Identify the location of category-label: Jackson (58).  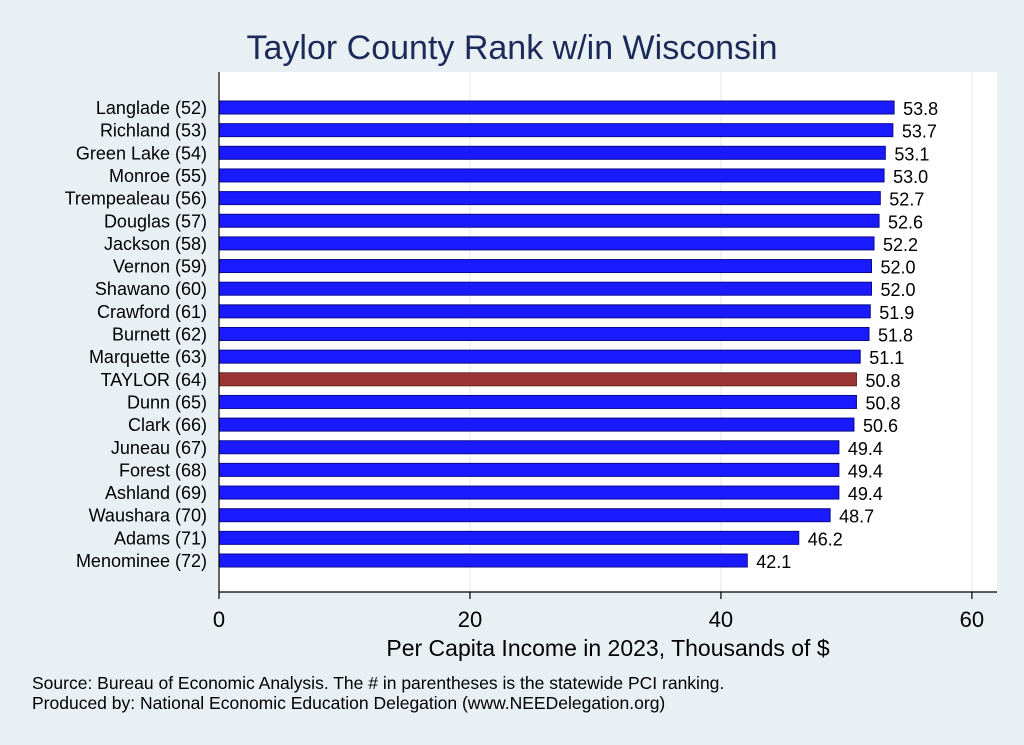
(155, 244).